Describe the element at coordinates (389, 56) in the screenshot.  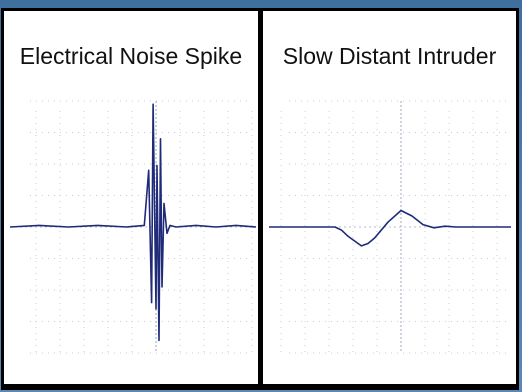
I see `chart-title: Slow Distant Intruder` at that location.